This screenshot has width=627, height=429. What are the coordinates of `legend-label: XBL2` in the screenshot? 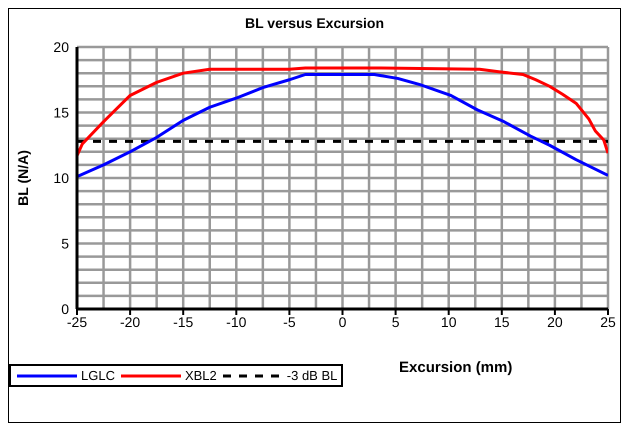 It's located at (200, 375).